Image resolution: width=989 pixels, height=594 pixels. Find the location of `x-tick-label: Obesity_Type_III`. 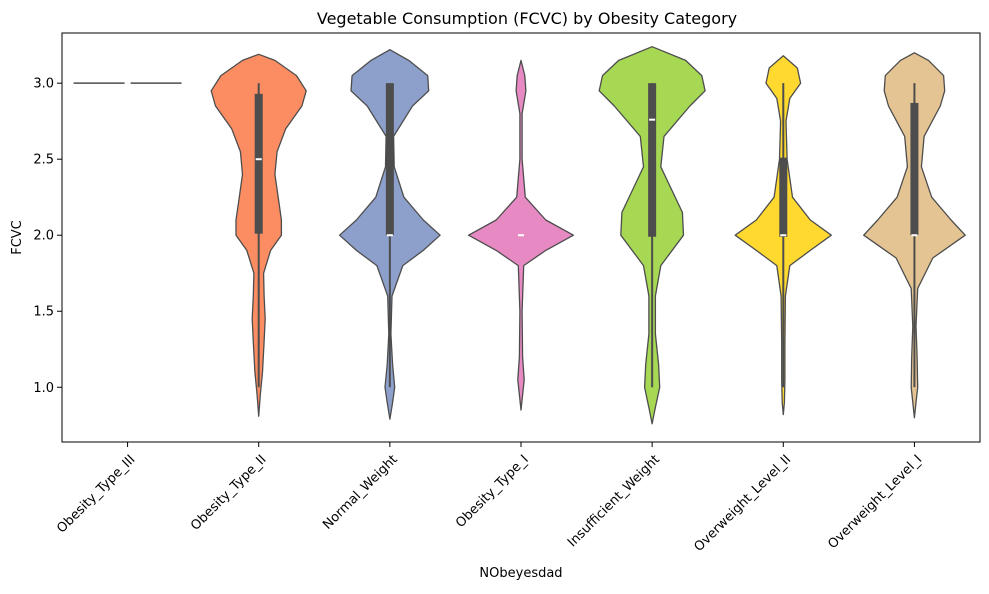

x-tick-label: Obesity_Type_III is located at coordinates (96, 494).